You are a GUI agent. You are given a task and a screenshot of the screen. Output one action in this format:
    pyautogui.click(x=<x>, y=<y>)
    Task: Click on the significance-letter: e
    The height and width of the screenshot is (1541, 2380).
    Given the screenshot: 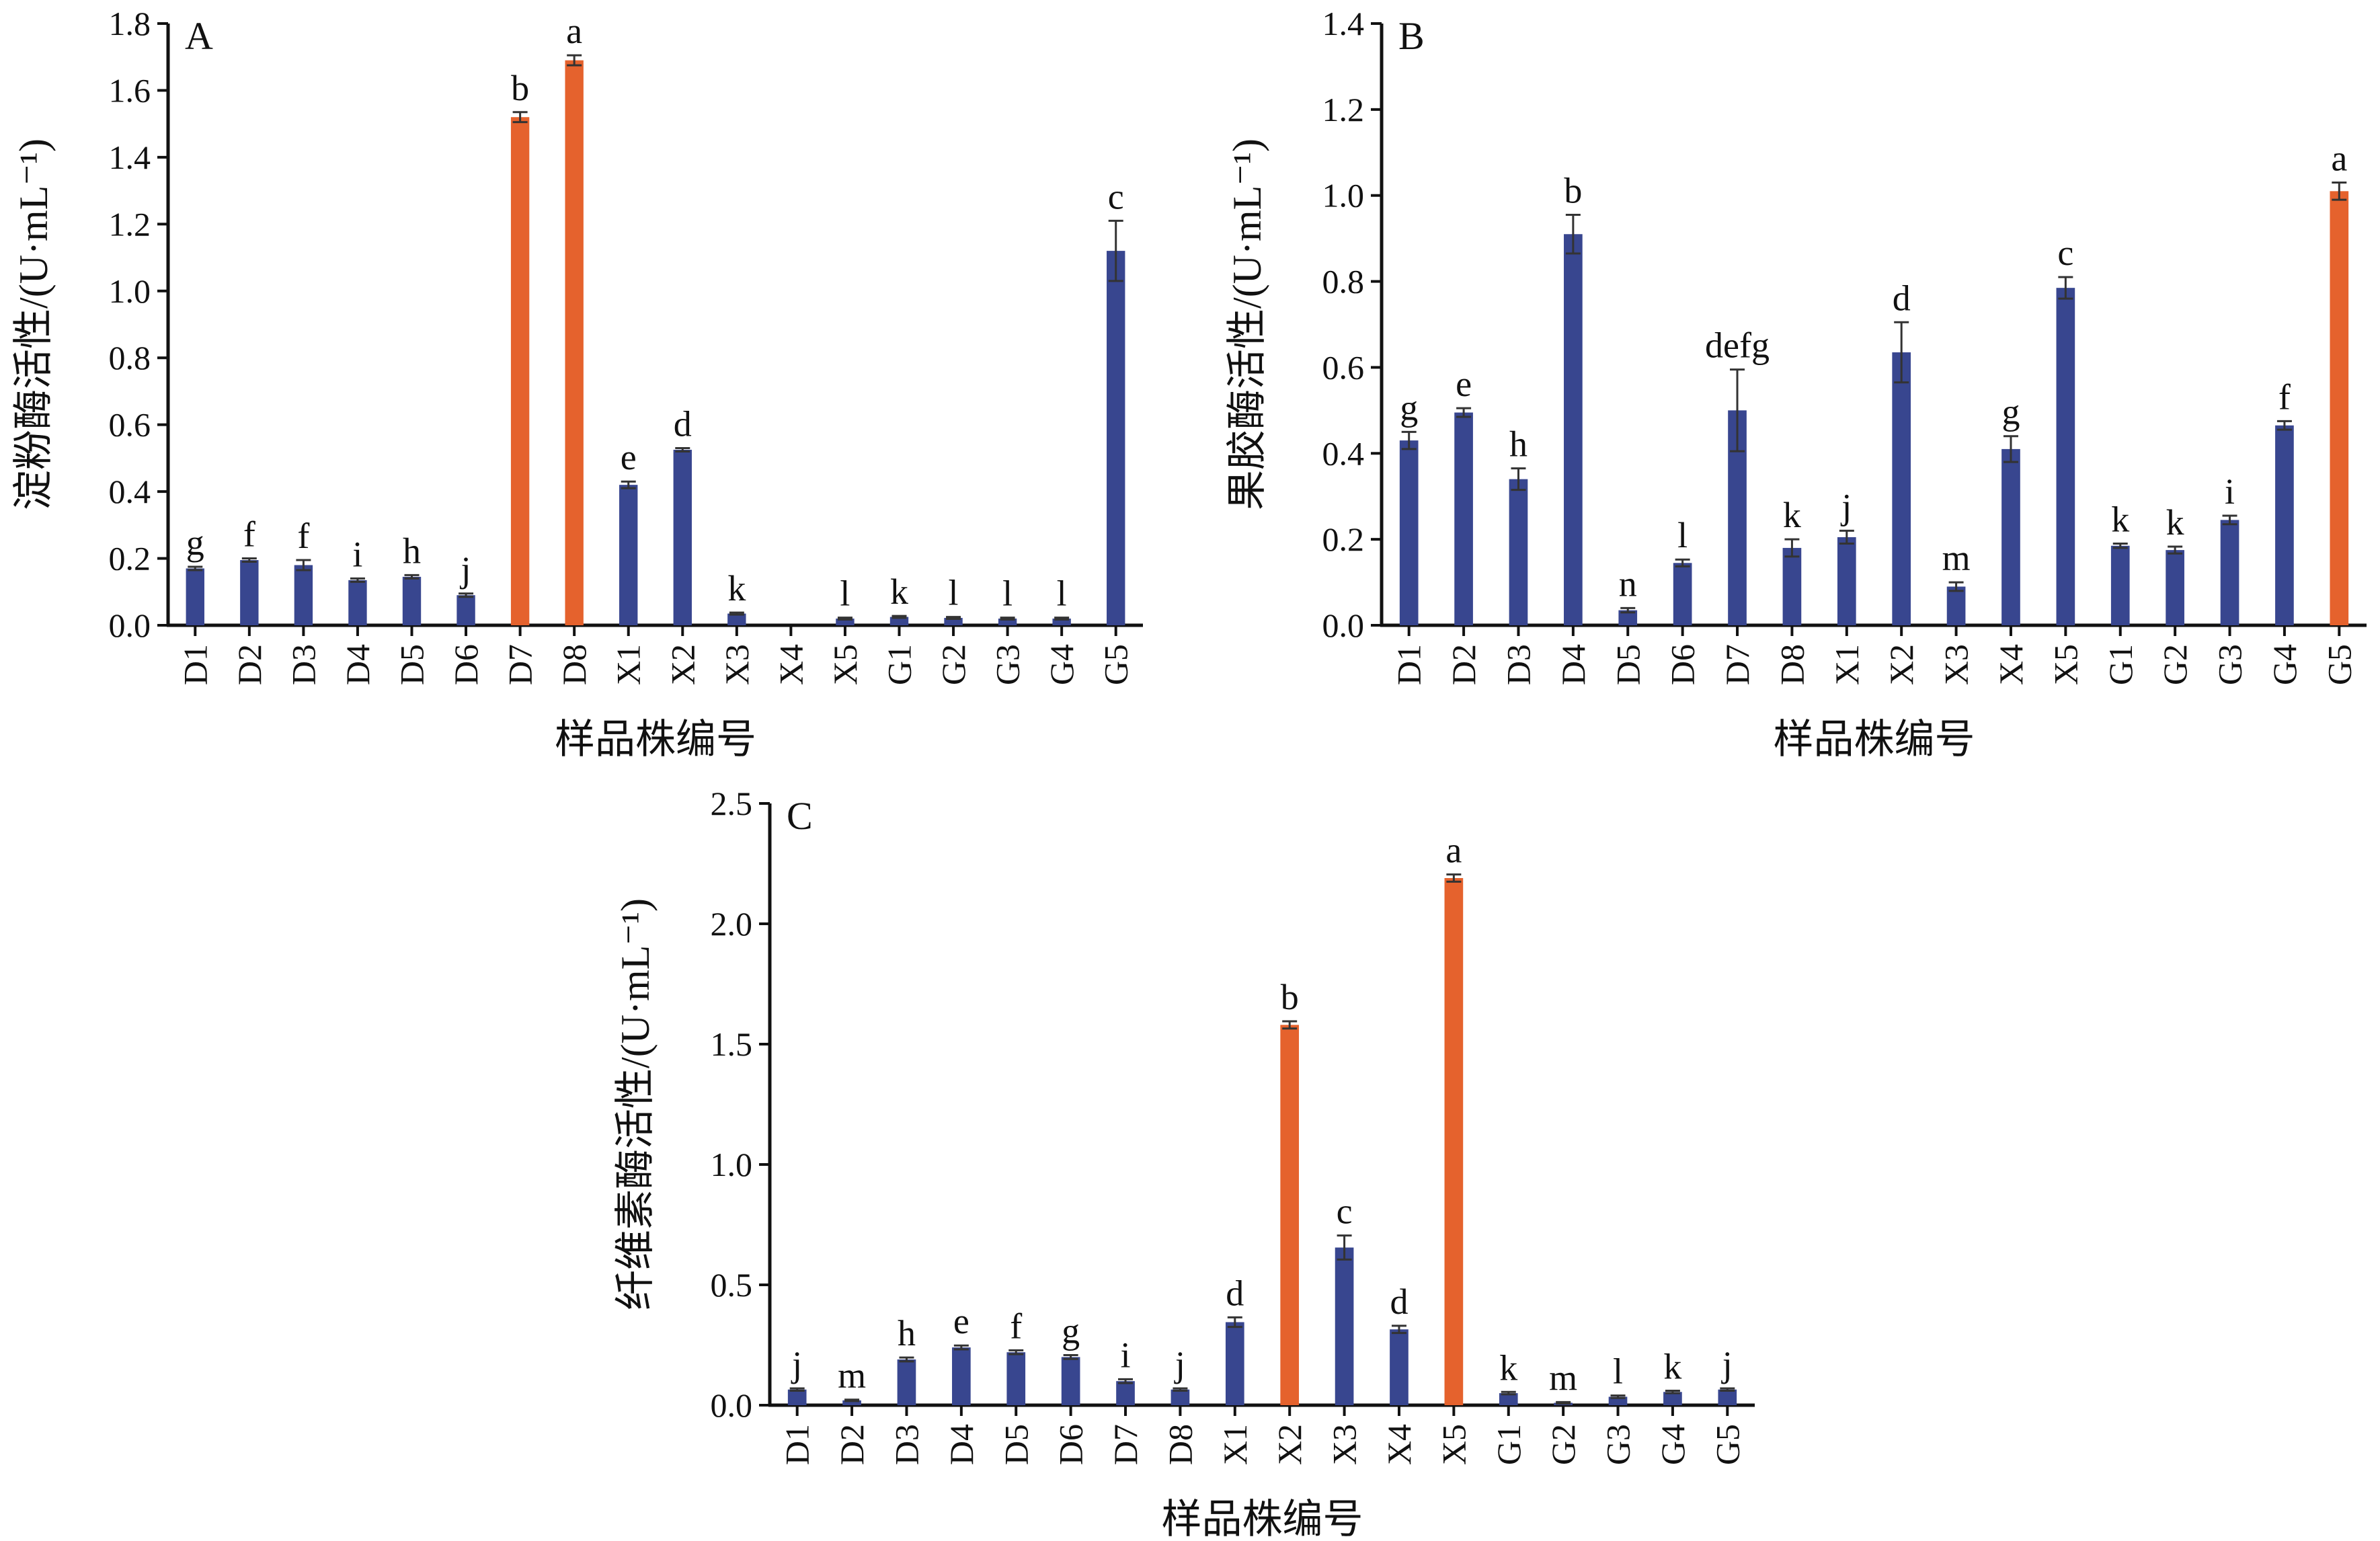 What is the action you would take?
    pyautogui.click(x=961, y=1321)
    